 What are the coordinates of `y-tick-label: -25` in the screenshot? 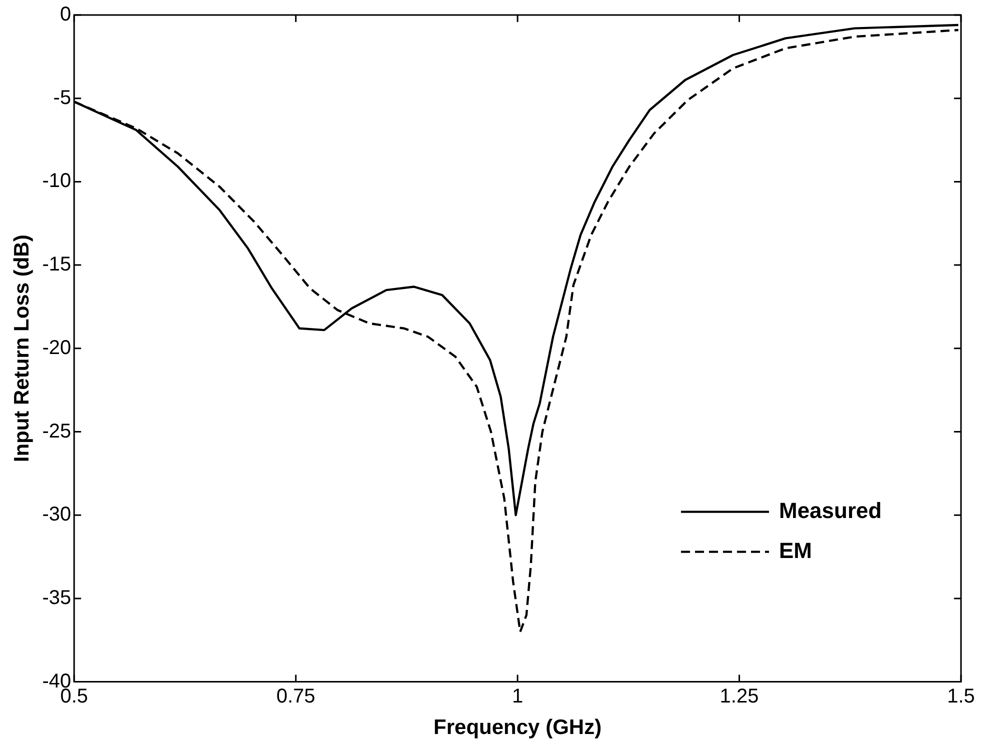 It's located at (57, 431).